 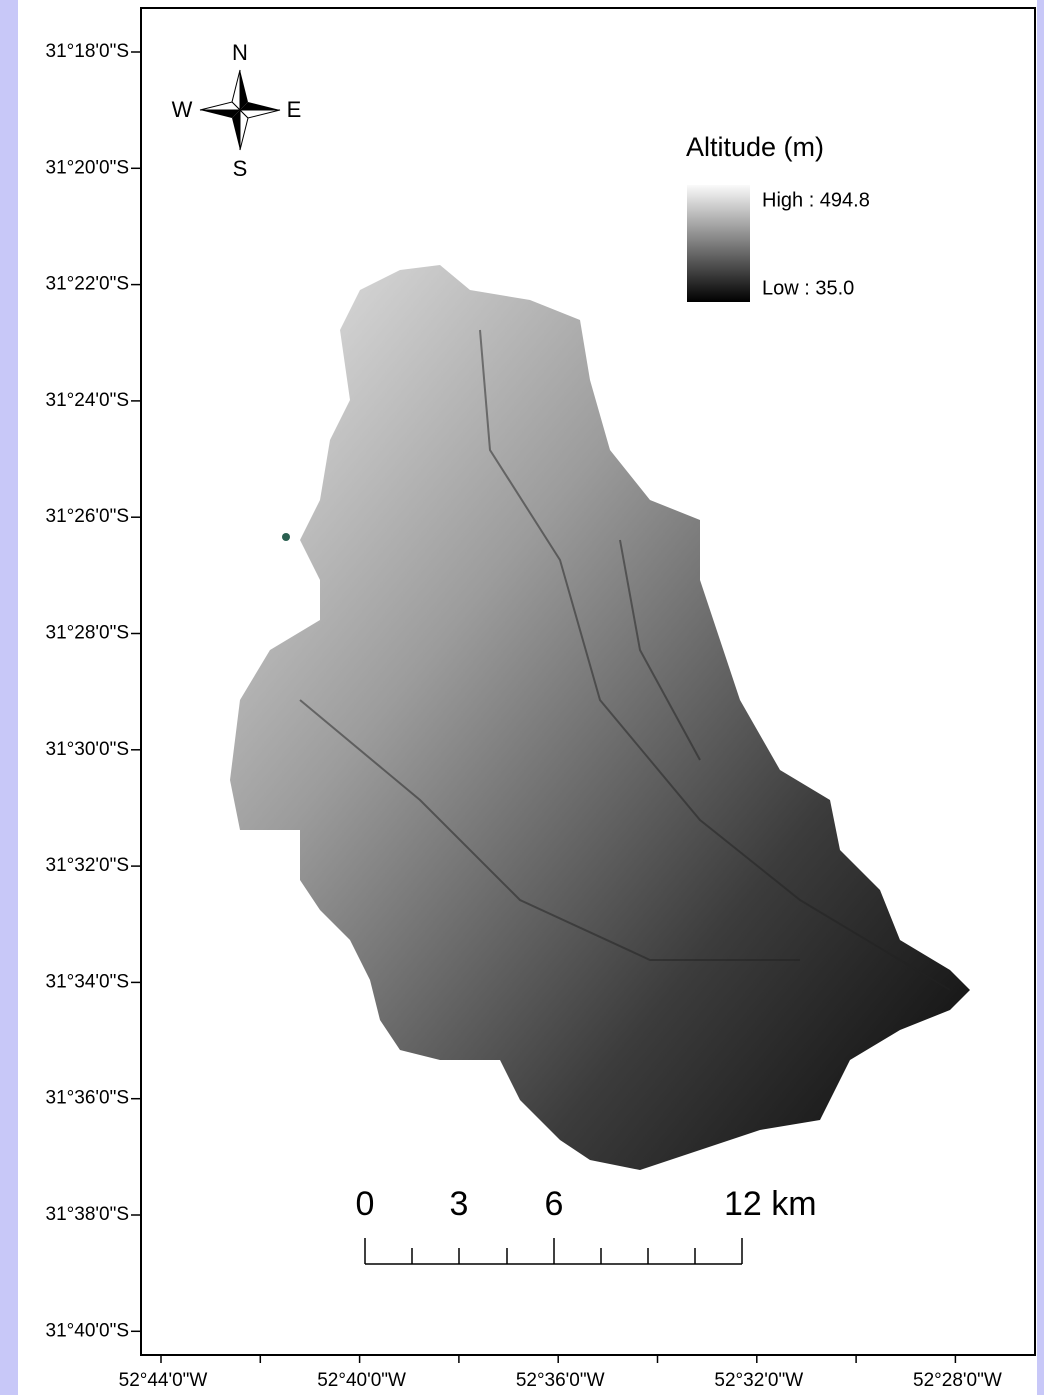 What do you see at coordinates (237, 110) in the screenshot?
I see `compass: N E S W` at bounding box center [237, 110].